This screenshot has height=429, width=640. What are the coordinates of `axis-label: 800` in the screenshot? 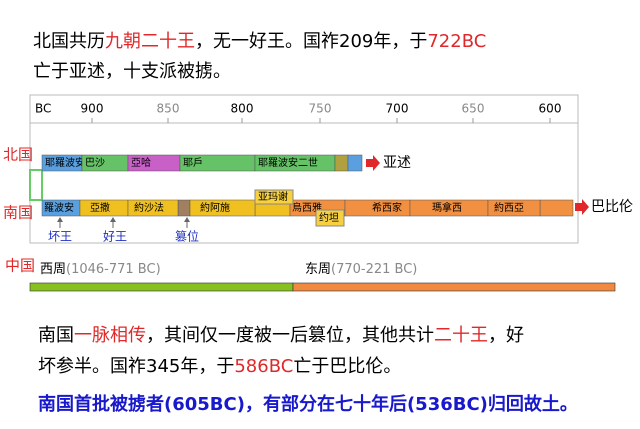 It's located at (242, 109).